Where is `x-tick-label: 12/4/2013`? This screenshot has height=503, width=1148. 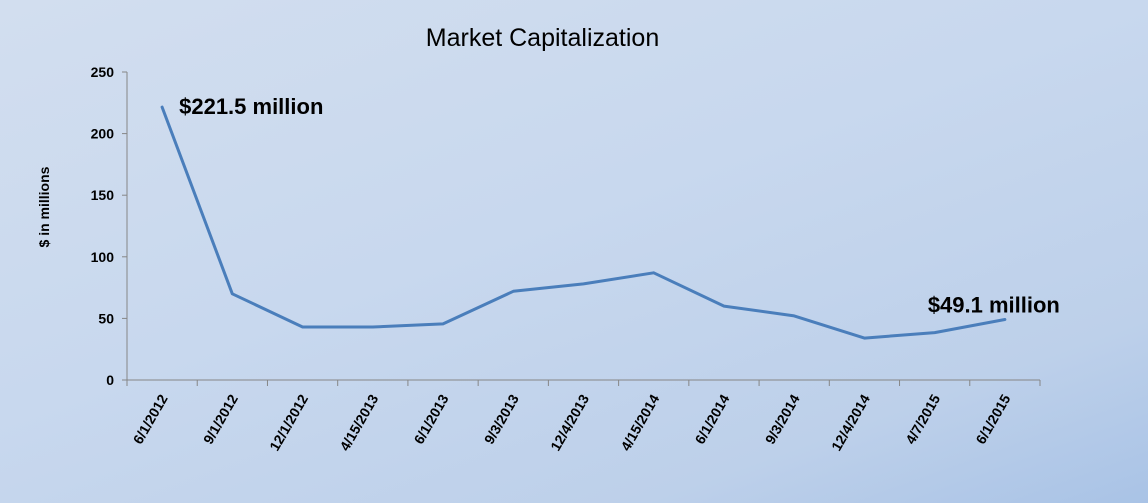 x-tick-label: 12/4/2013 is located at coordinates (569, 422).